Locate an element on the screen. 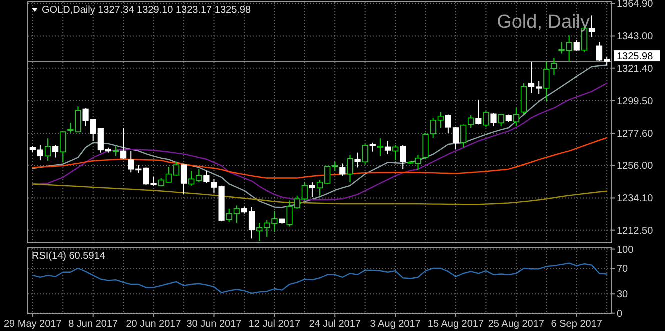  x-tick-label: 15 Aug 2017 is located at coordinates (456, 324).